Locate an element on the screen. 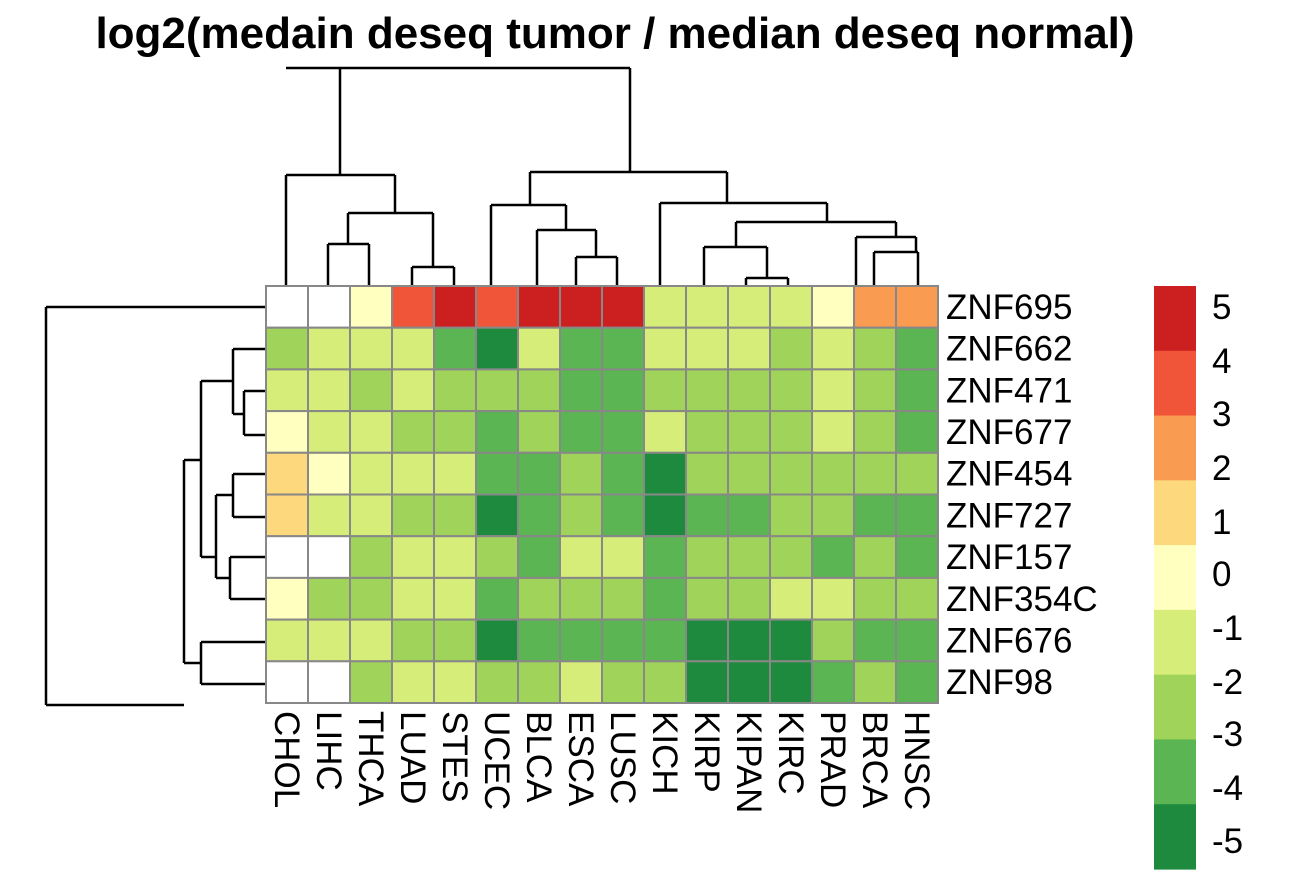 The height and width of the screenshot is (870, 1309). legend-label: -4 is located at coordinates (1227, 788).